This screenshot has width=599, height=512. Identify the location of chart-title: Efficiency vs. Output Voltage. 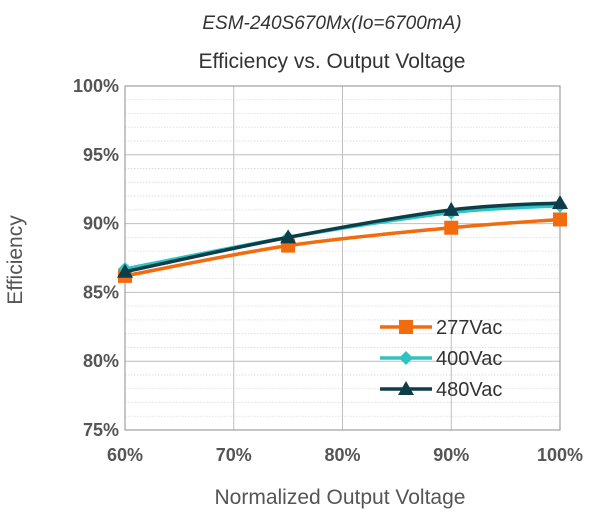
(332, 61).